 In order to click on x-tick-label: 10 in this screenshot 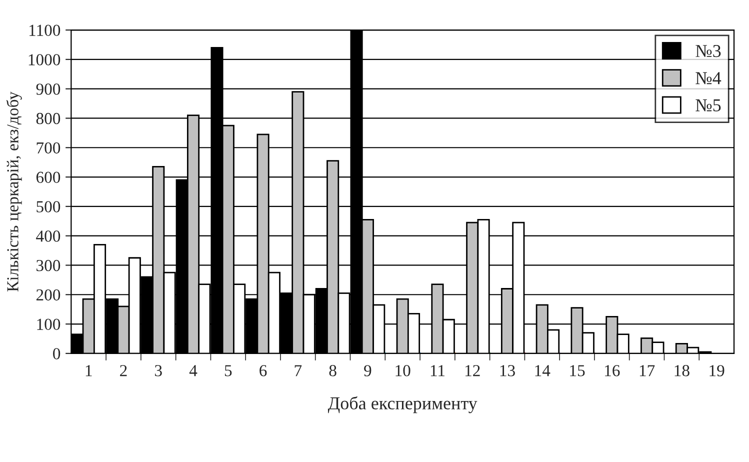, I will do `click(403, 370)`.